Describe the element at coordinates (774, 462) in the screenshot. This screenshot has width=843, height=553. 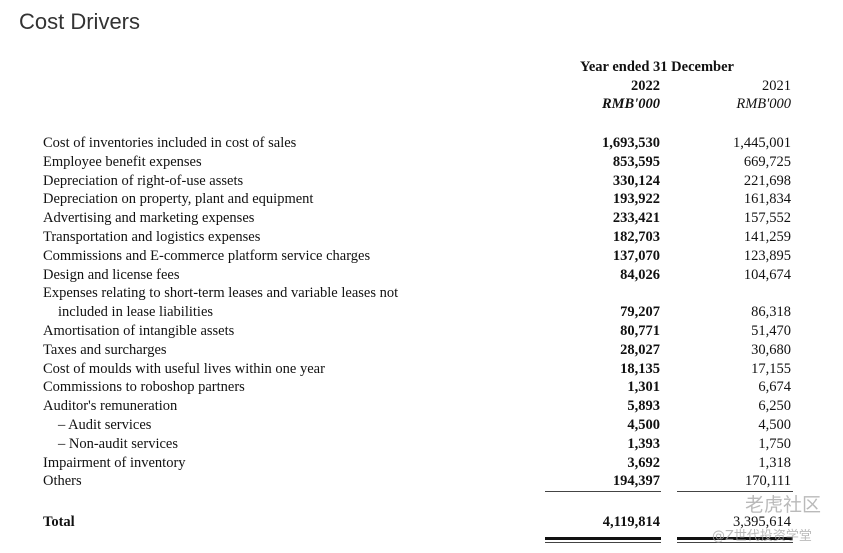
I see `value-2021: 1,318` at that location.